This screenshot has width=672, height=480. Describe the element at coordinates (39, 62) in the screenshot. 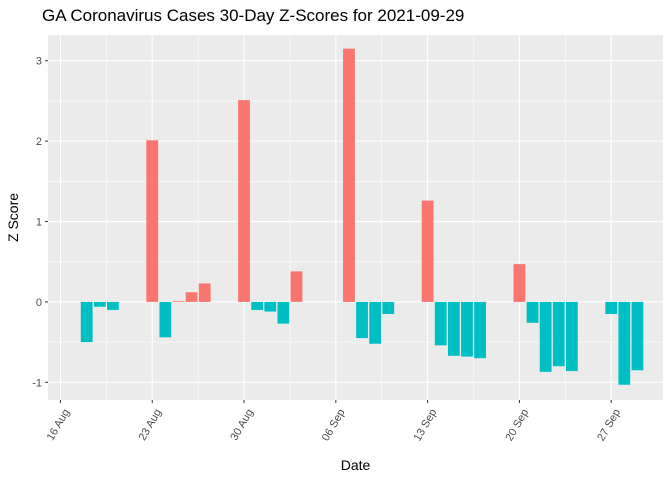

I see `y-tick-label: 3` at that location.